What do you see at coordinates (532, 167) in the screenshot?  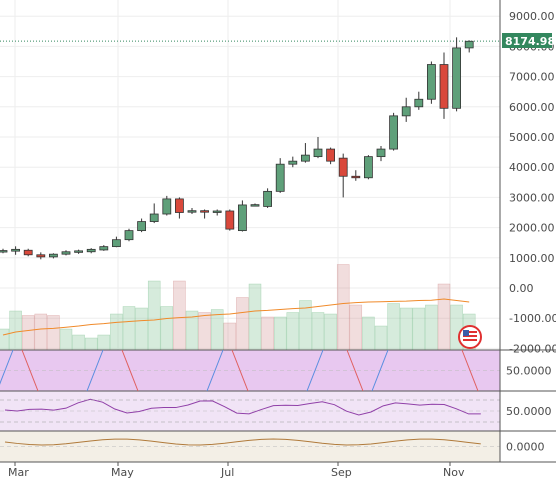 I see `price-tick-label: 4000.00` at bounding box center [532, 167].